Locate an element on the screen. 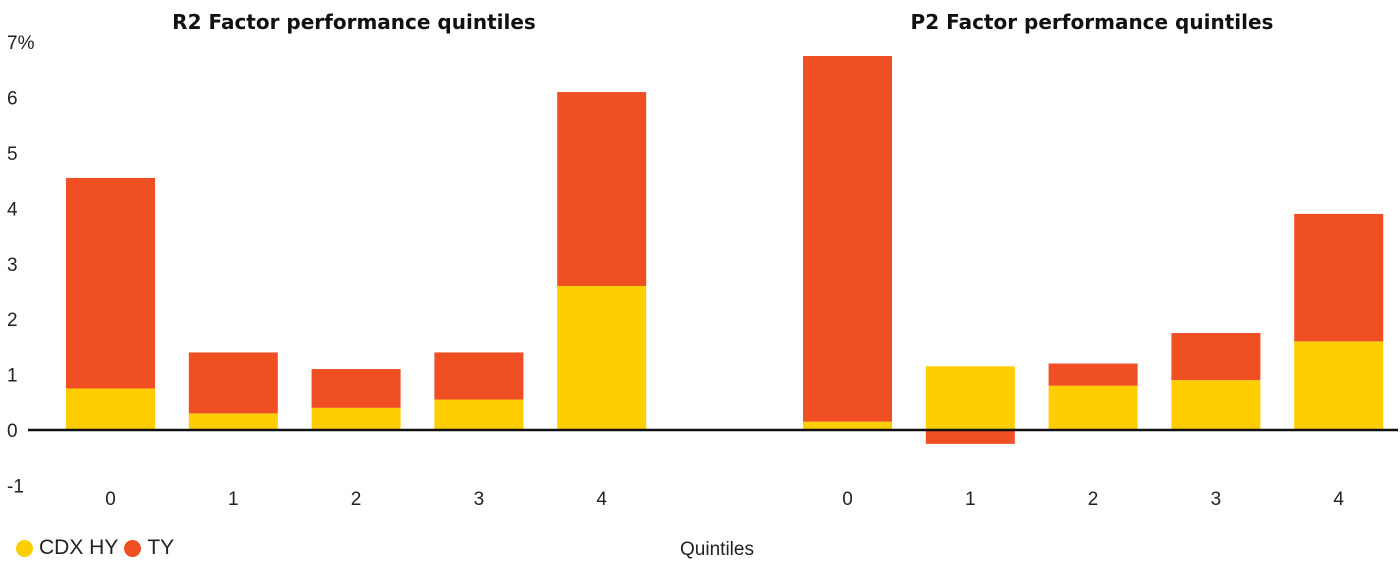 The height and width of the screenshot is (562, 1400). legend-swatch-cdx-hy is located at coordinates (24, 548).